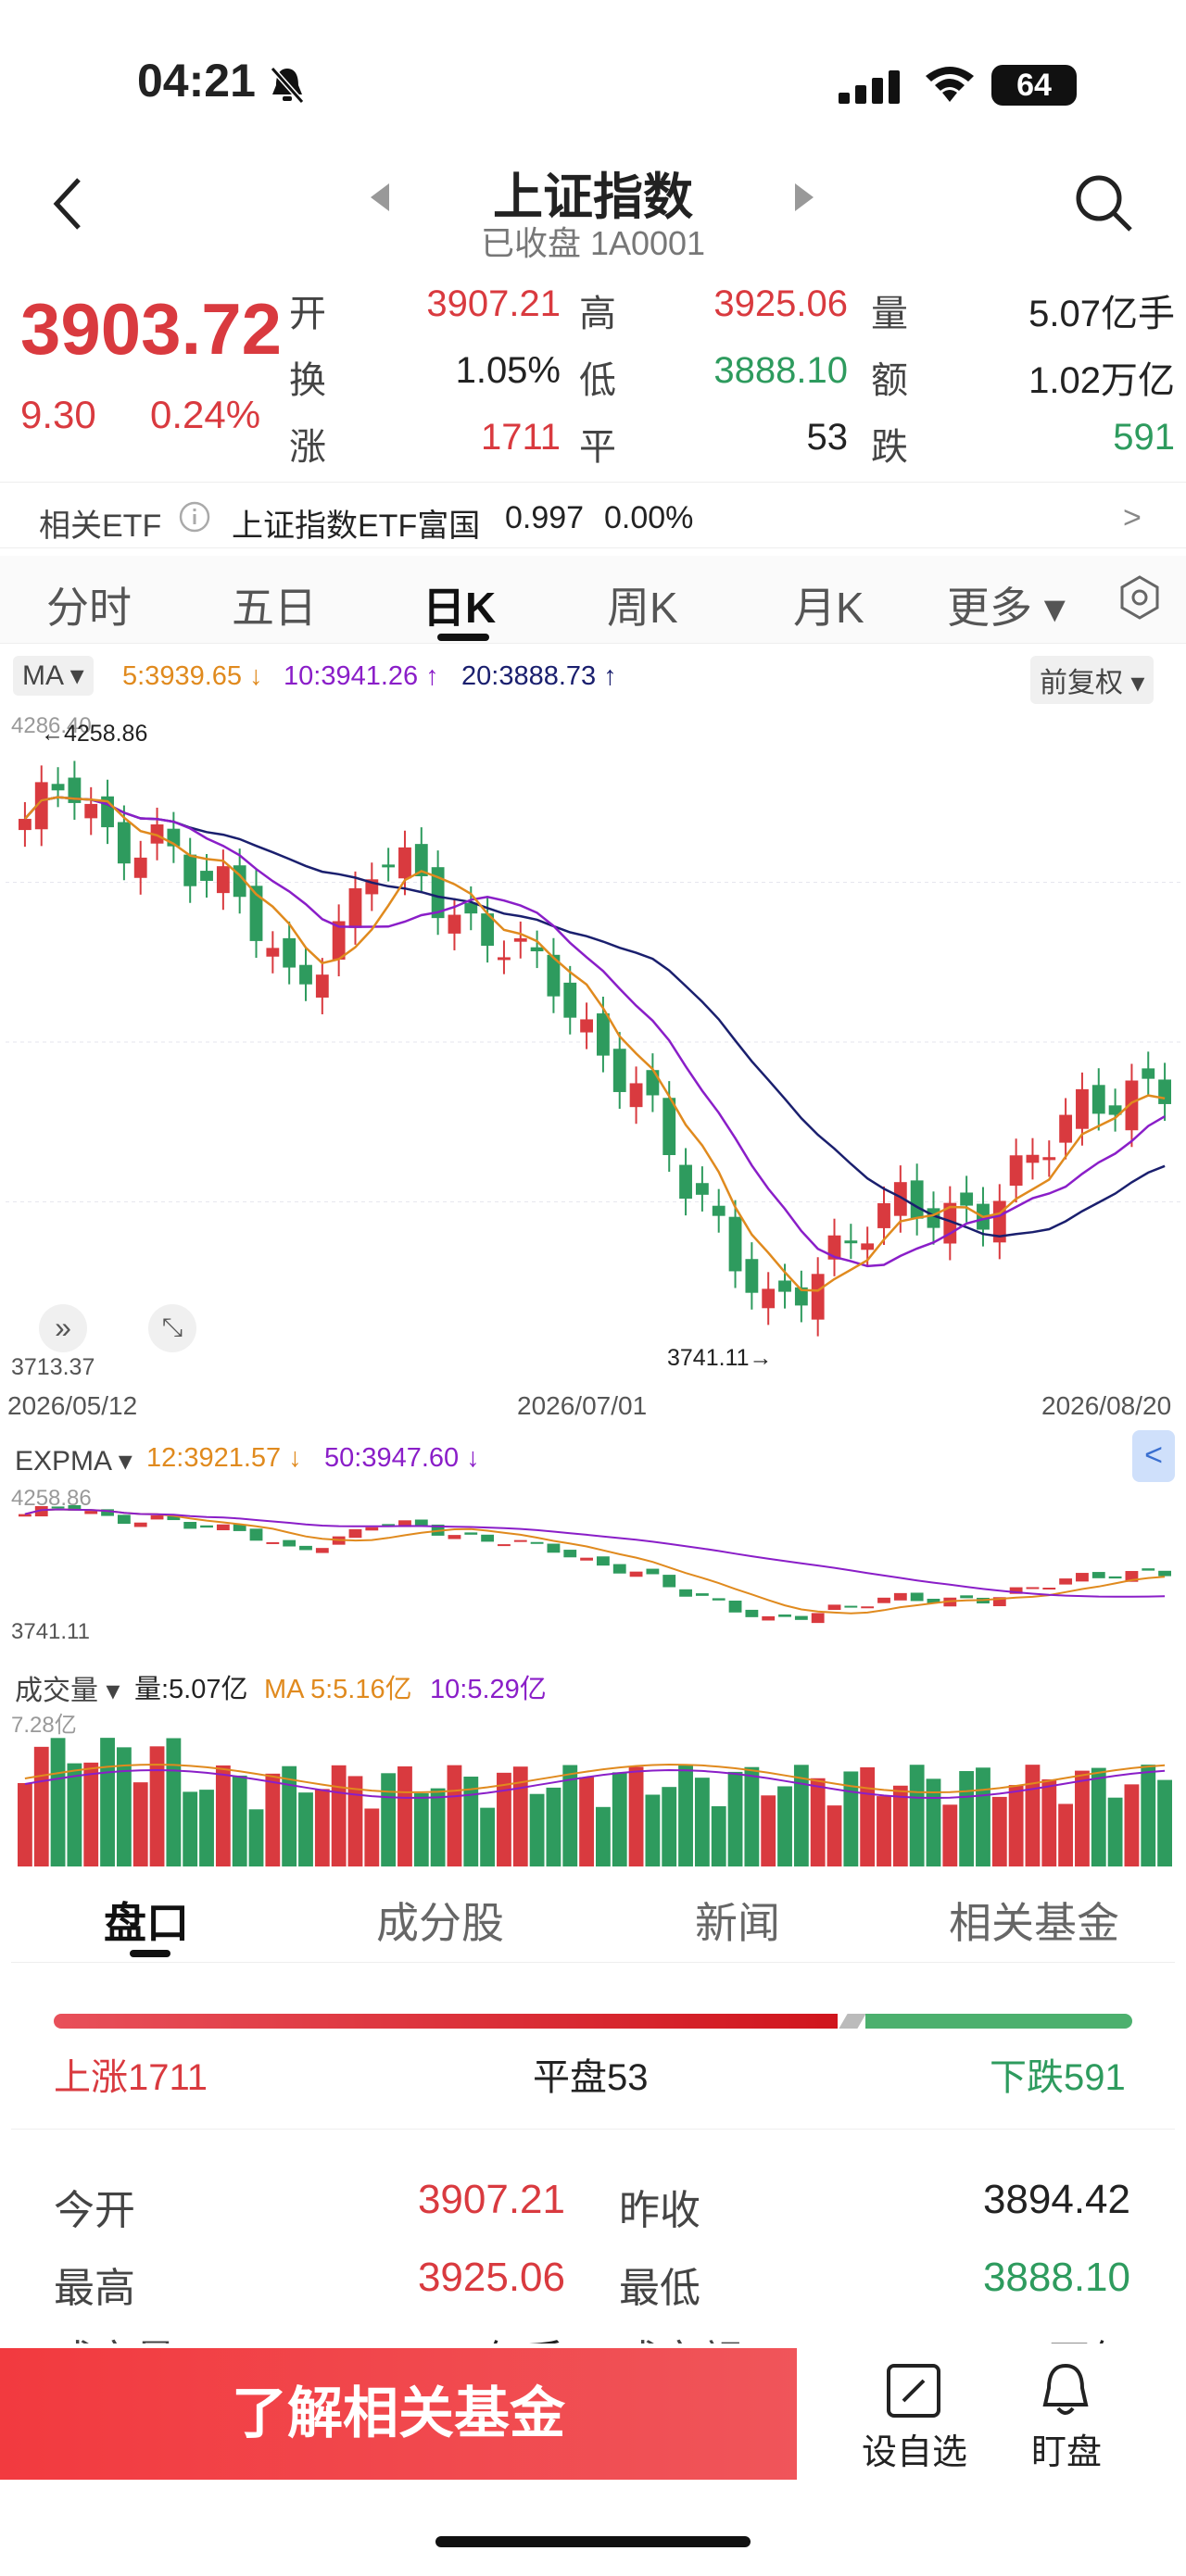 The width and height of the screenshot is (1186, 2576). Describe the element at coordinates (1056, 2199) in the screenshot. I see `detail-value-prevclose: 3894.42` at that location.